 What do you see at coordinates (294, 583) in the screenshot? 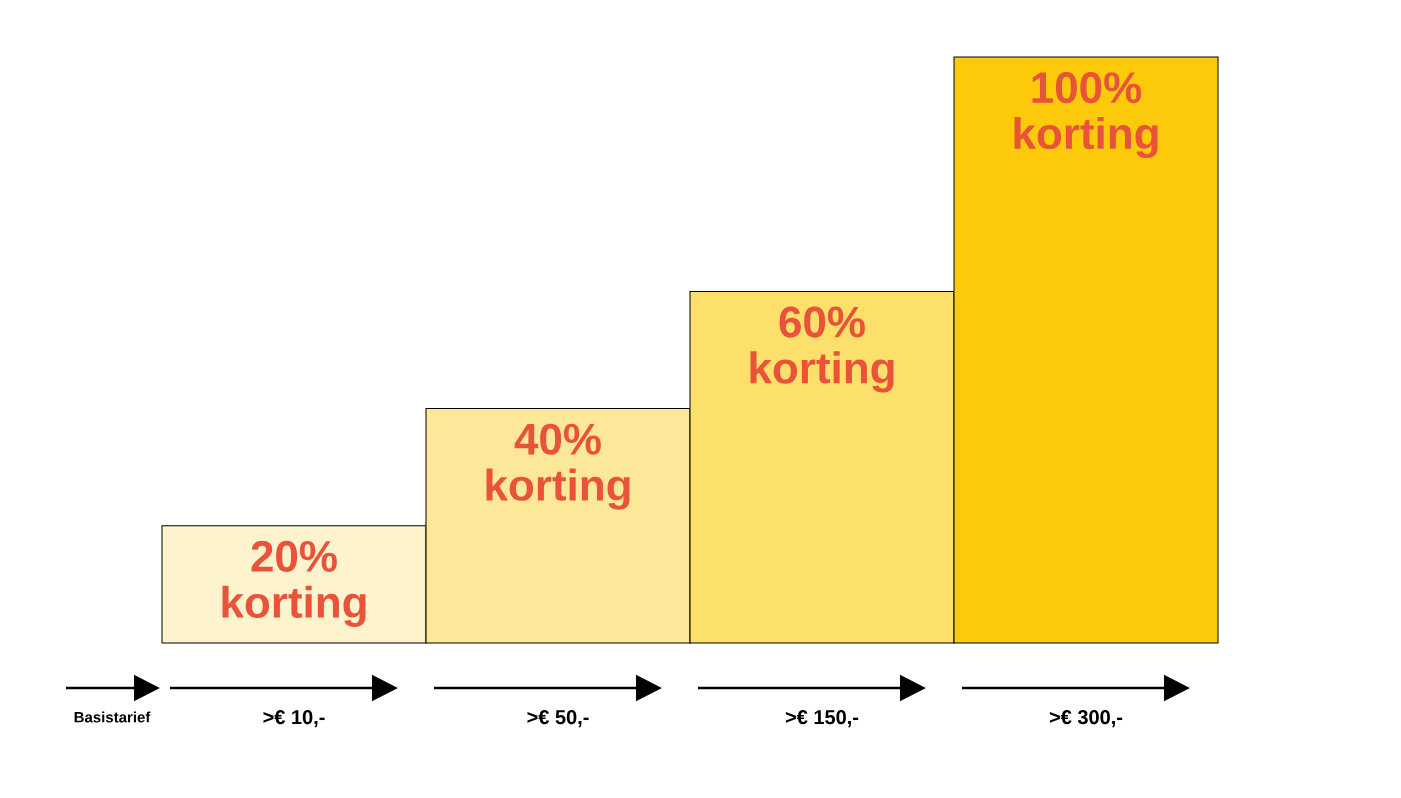
I see `data-label: 20% korting` at bounding box center [294, 583].